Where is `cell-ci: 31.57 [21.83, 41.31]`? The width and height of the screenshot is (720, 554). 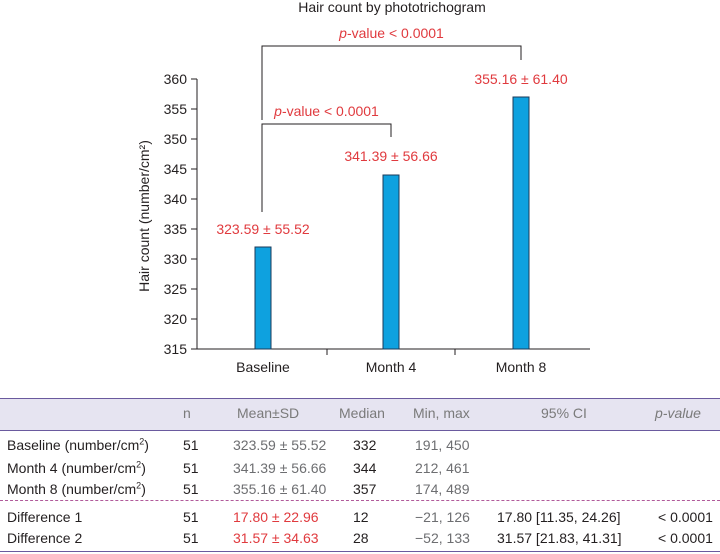
cell-ci: 31.57 [21.83, 41.31] is located at coordinates (559, 538).